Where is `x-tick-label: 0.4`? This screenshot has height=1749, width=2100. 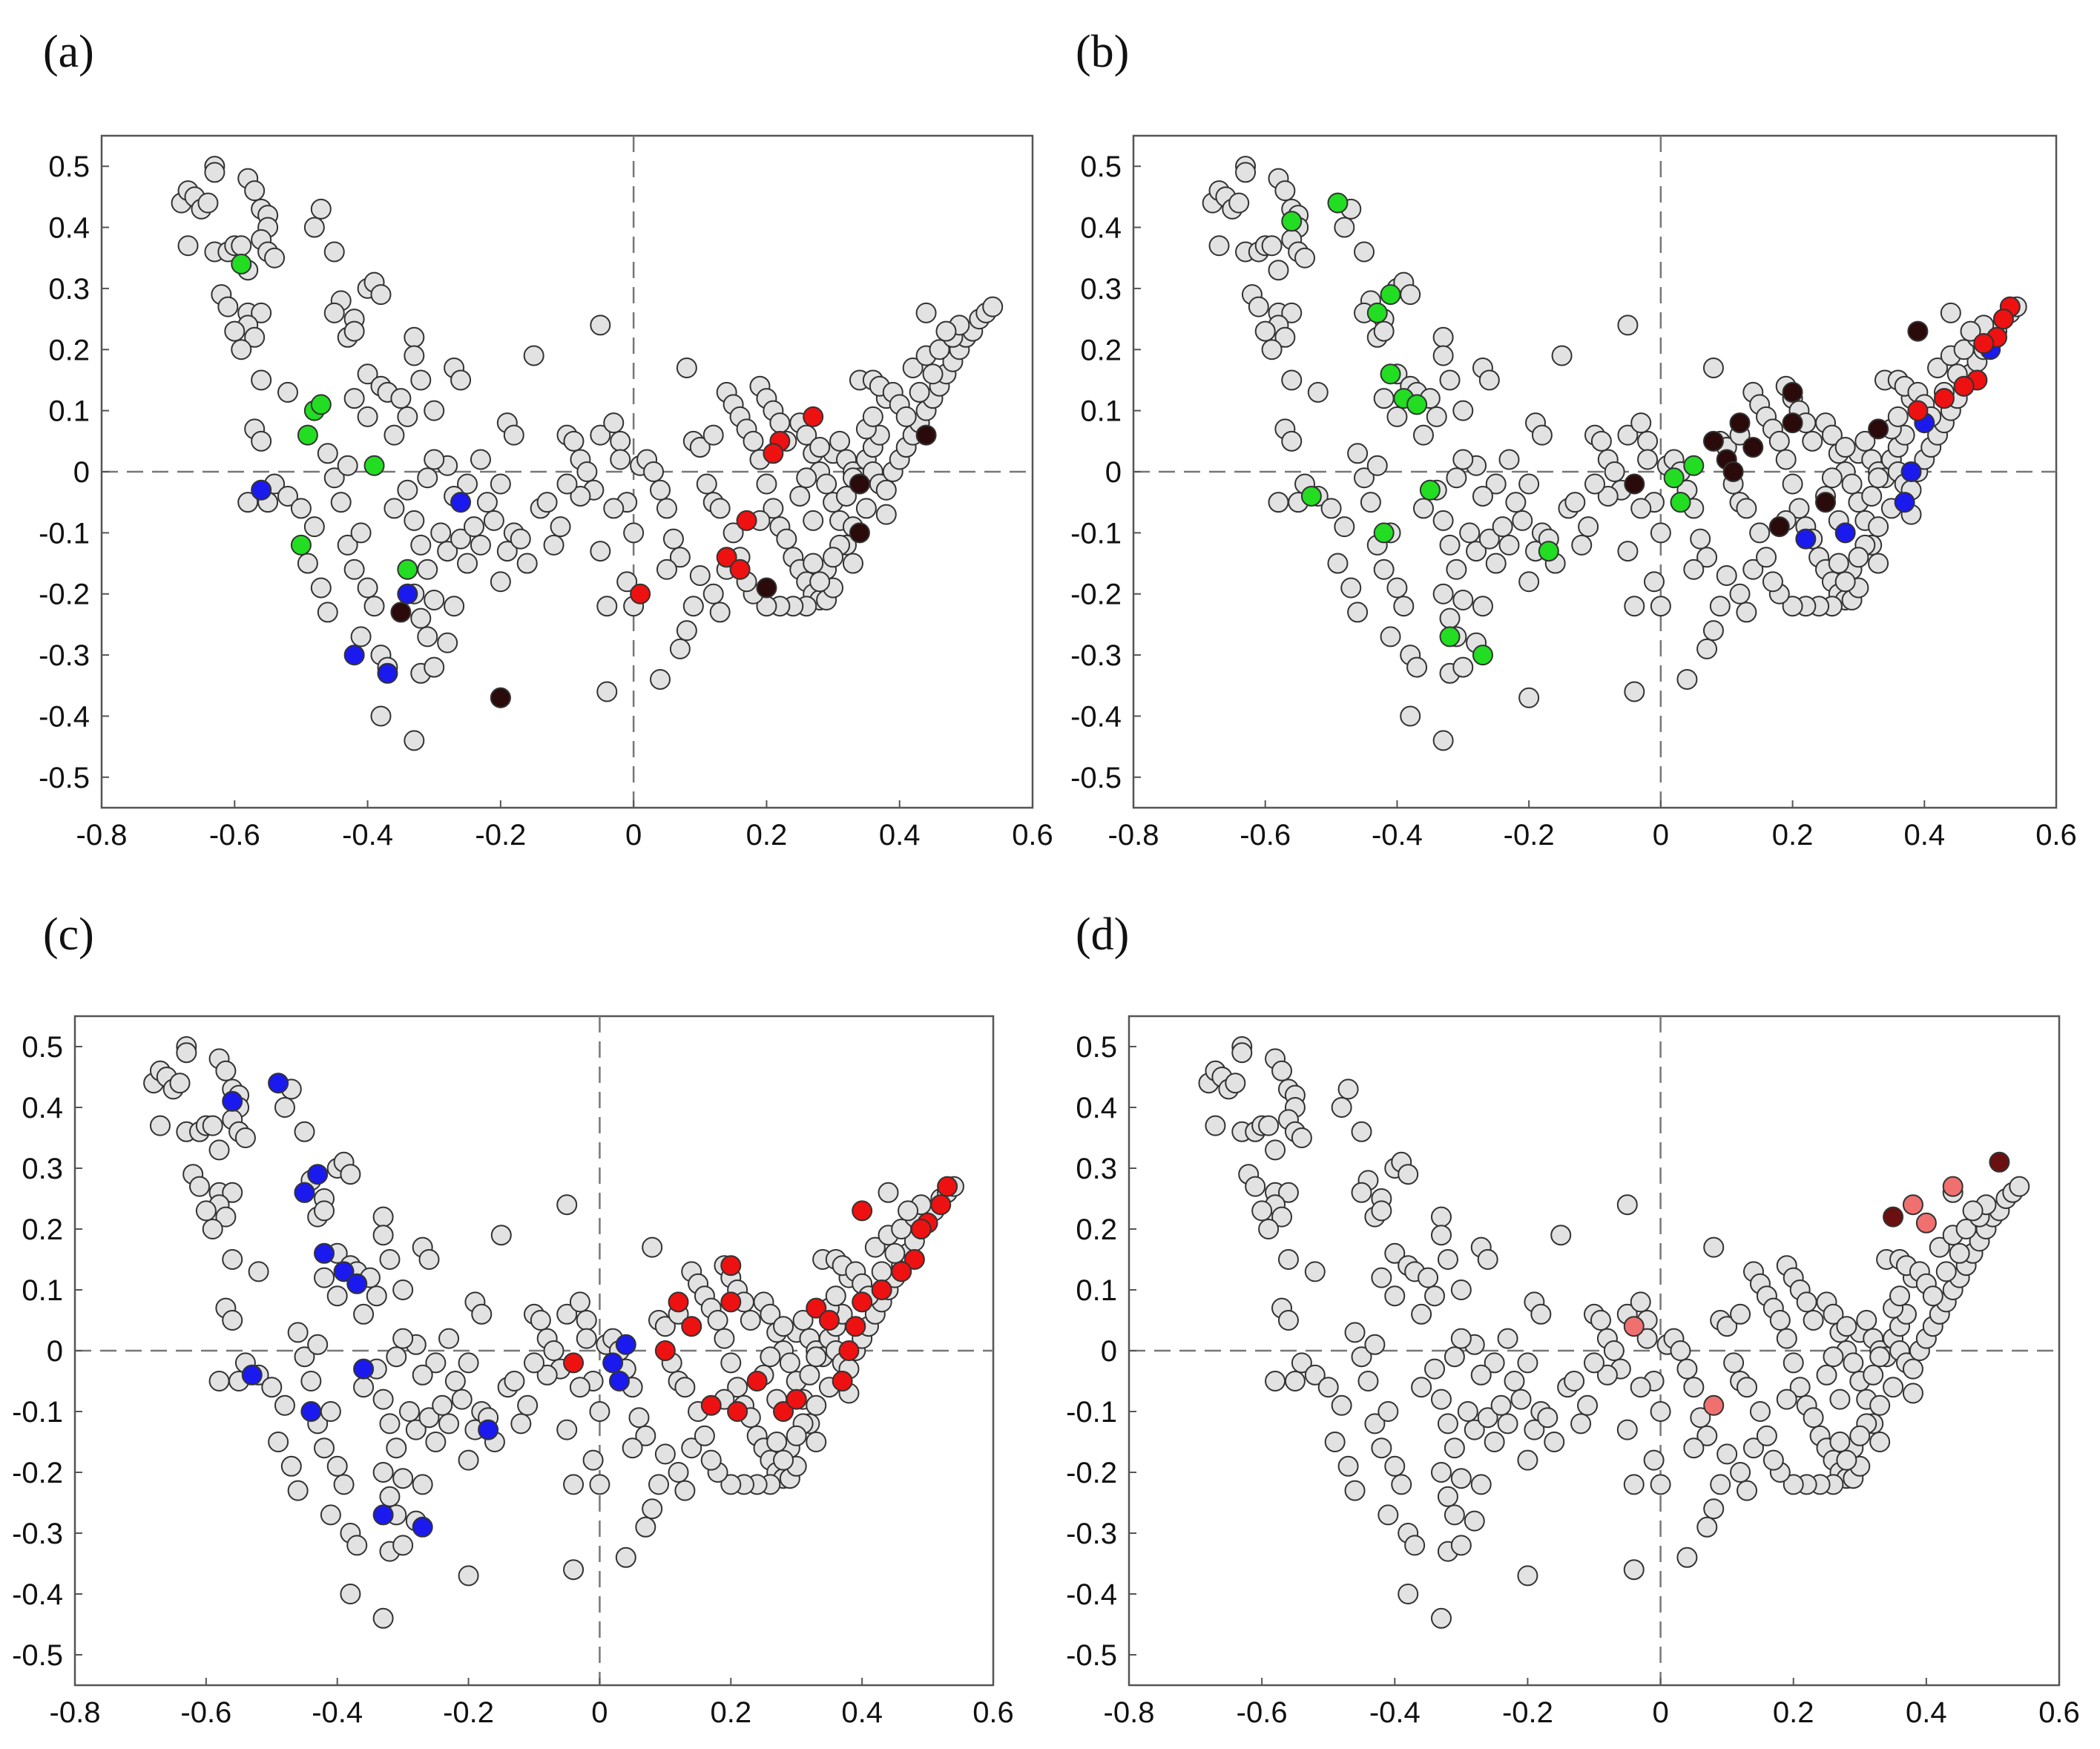
x-tick-label: 0.4 is located at coordinates (1924, 835).